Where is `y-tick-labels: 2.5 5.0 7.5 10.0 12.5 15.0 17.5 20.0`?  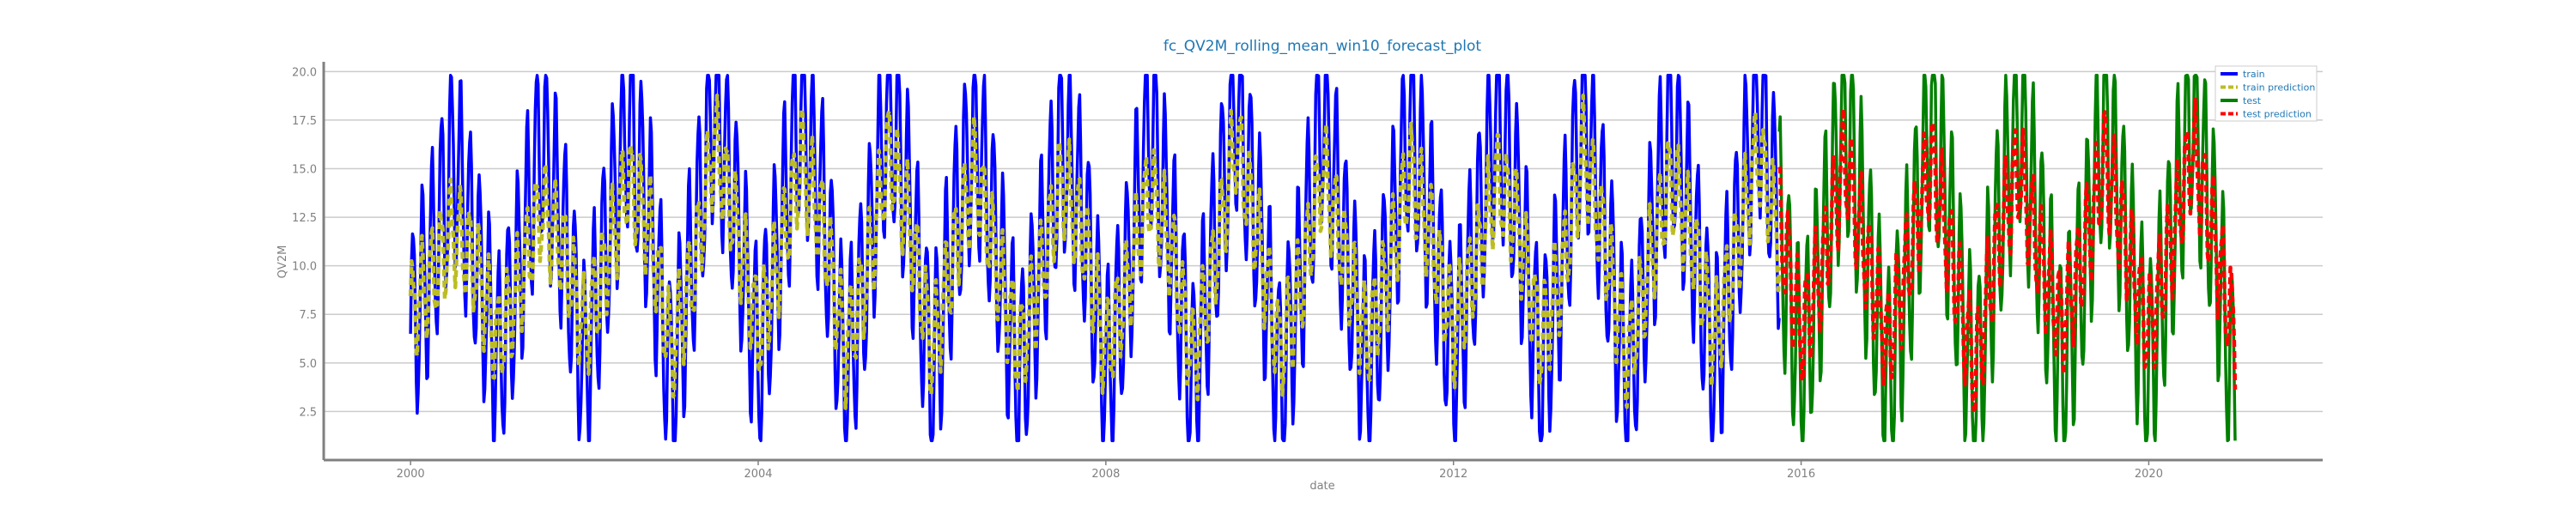 y-tick-labels: 2.5 5.0 7.5 10.0 12.5 15.0 17.5 20.0 is located at coordinates (304, 242).